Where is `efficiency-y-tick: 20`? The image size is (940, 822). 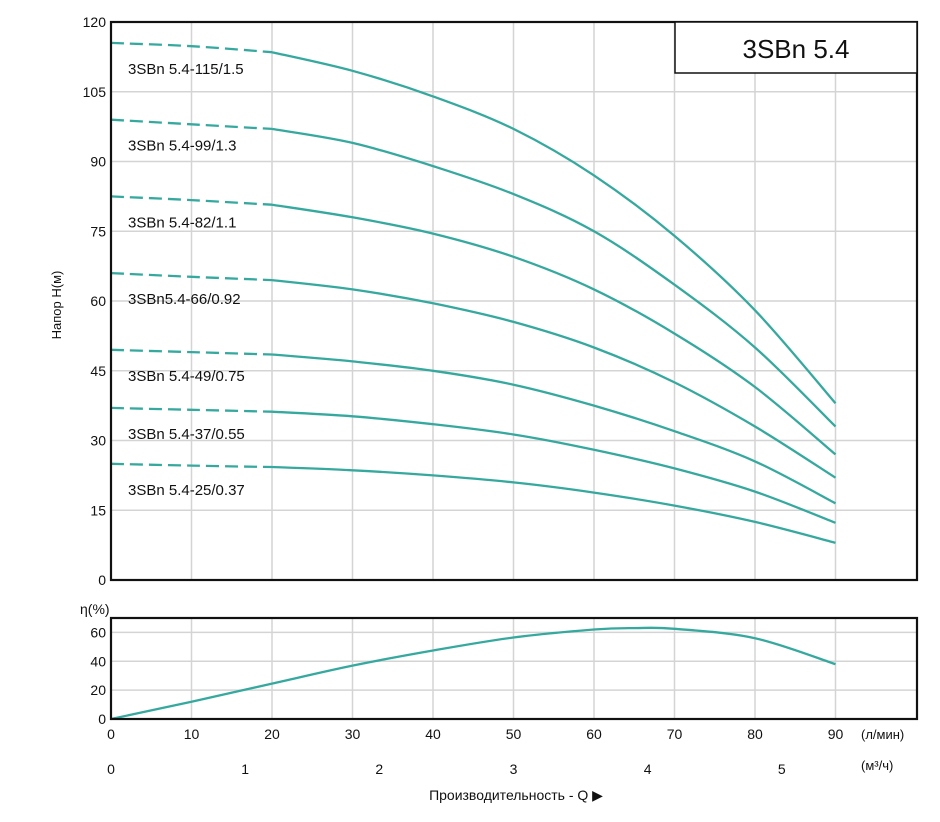 efficiency-y-tick: 20 is located at coordinates (98, 690).